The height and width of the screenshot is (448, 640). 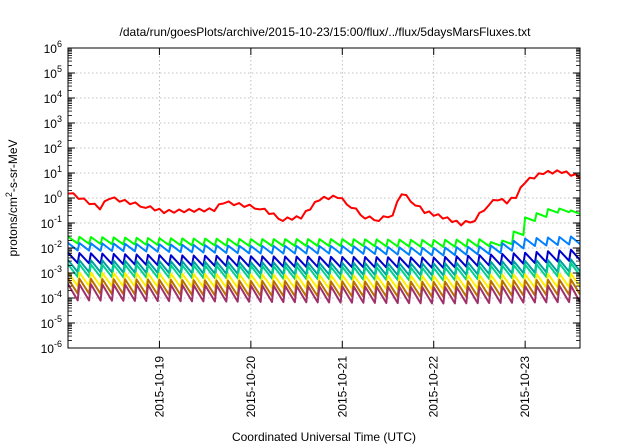 What do you see at coordinates (434, 387) in the screenshot?
I see `x-tick-label: 2015-10-22` at bounding box center [434, 387].